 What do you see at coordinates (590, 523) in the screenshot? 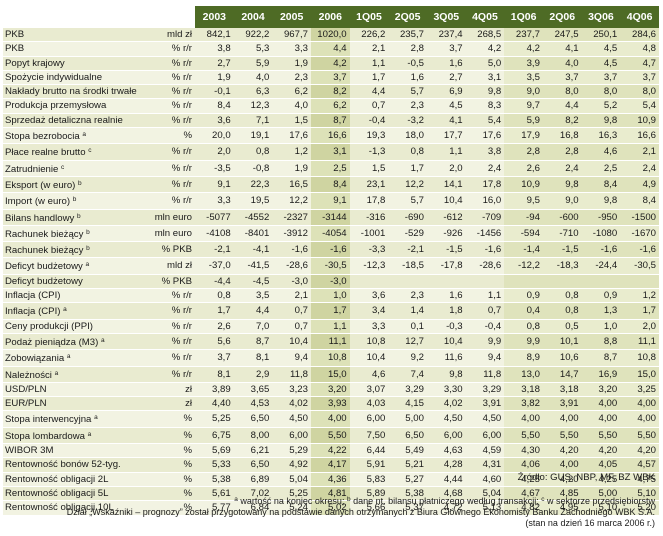
I see `footnote-line: (stan na dzień 16 marca 2006 r.)` at bounding box center [590, 523].